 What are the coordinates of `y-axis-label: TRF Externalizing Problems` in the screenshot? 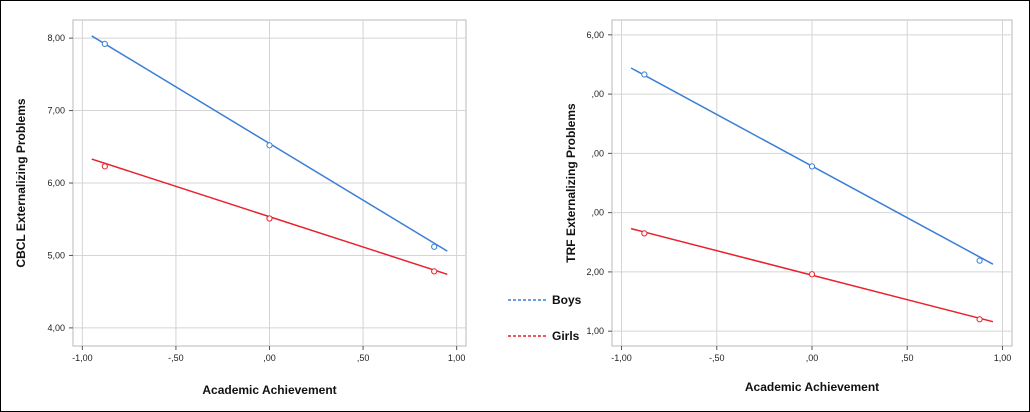 It's located at (571, 183).